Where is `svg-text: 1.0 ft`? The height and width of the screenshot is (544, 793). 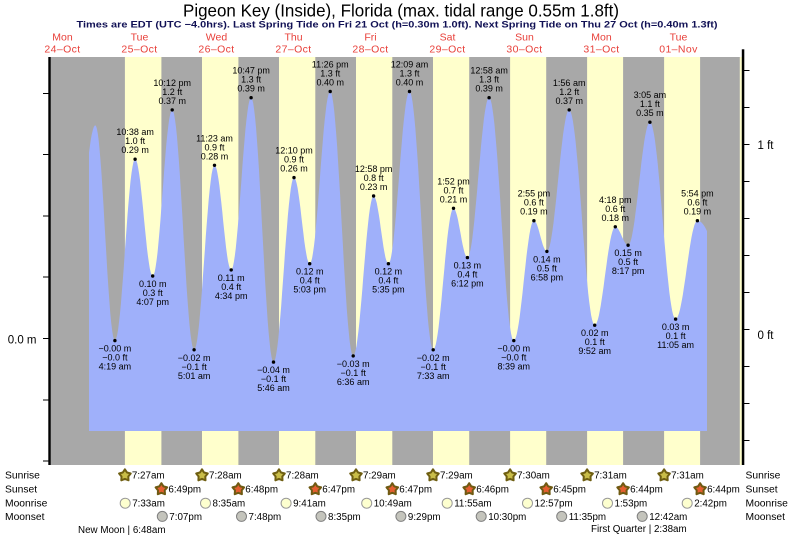
svg-text: 1.0 ft is located at coordinates (135, 141).